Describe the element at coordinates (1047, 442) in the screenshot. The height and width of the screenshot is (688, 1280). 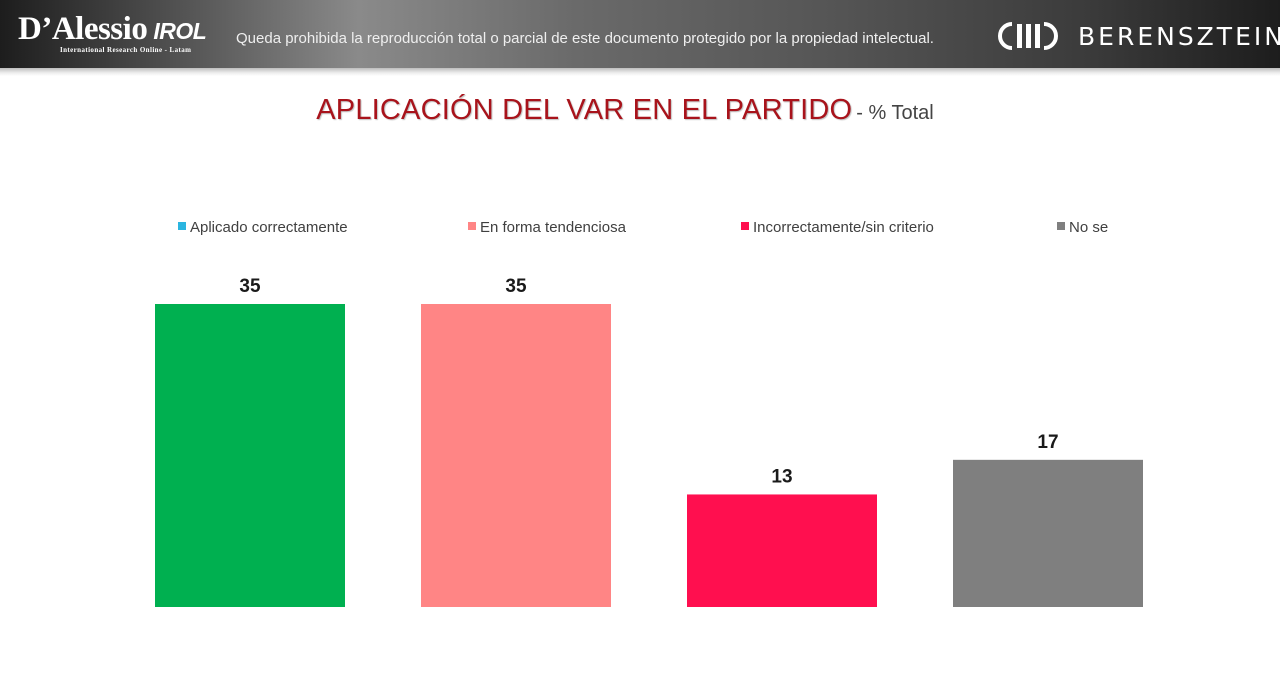
I see `data-label: 17` at that location.